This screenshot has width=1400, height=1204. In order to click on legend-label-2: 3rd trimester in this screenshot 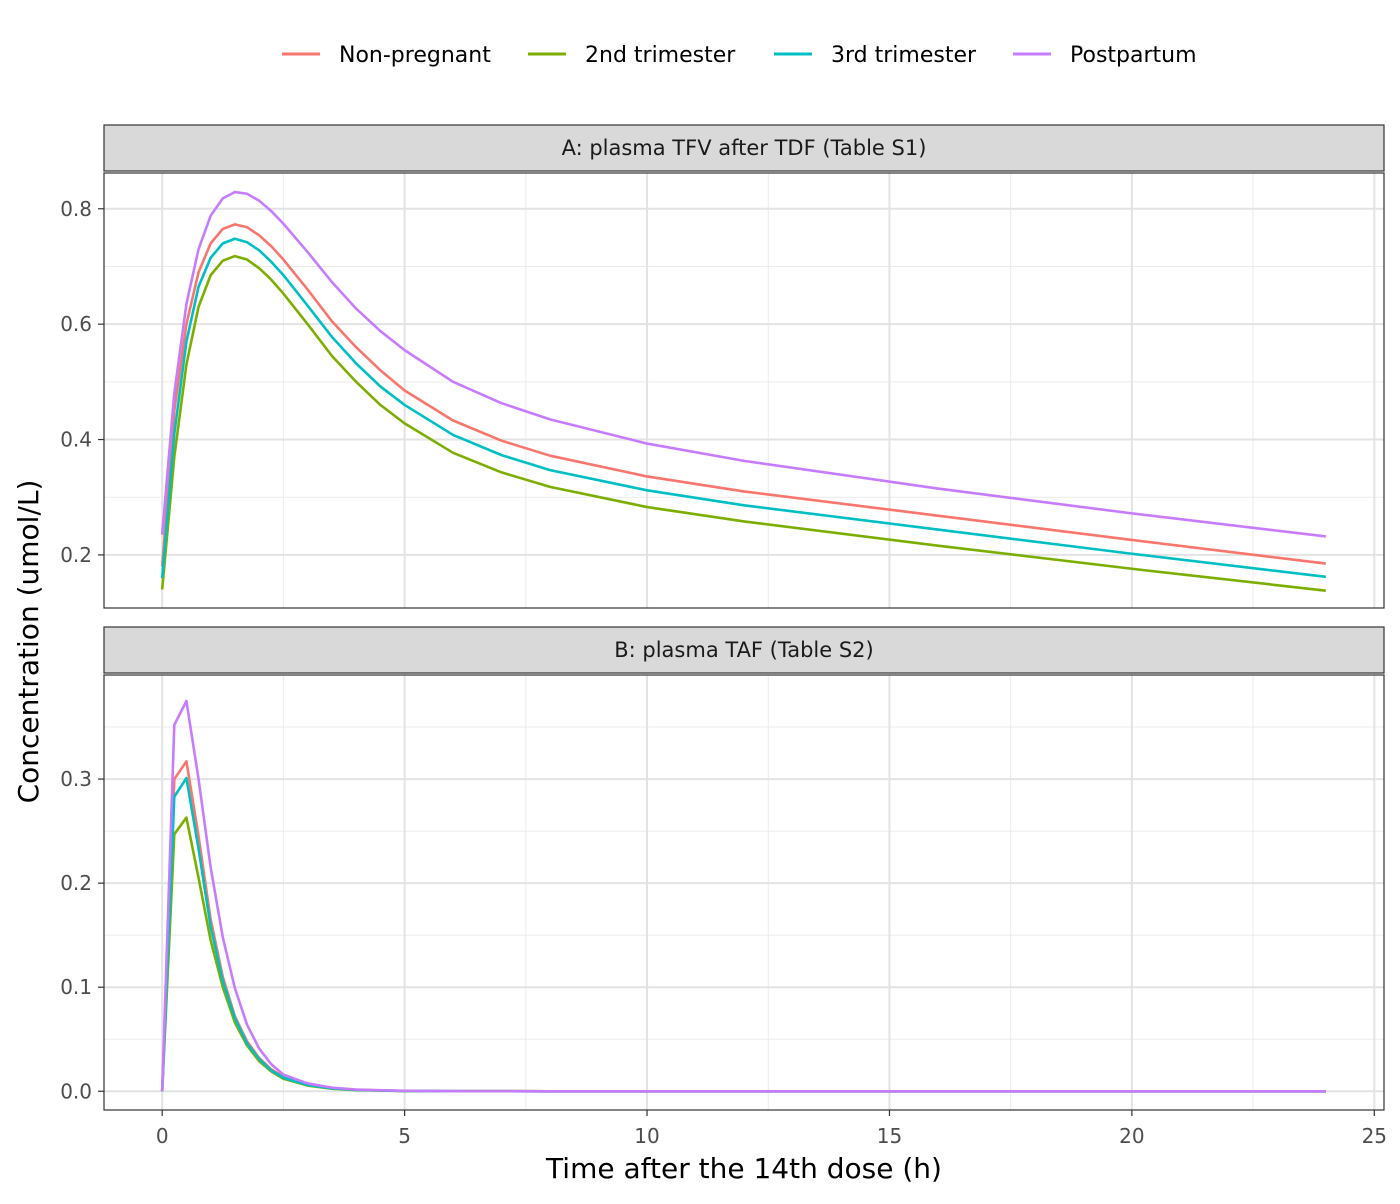, I will do `click(904, 55)`.